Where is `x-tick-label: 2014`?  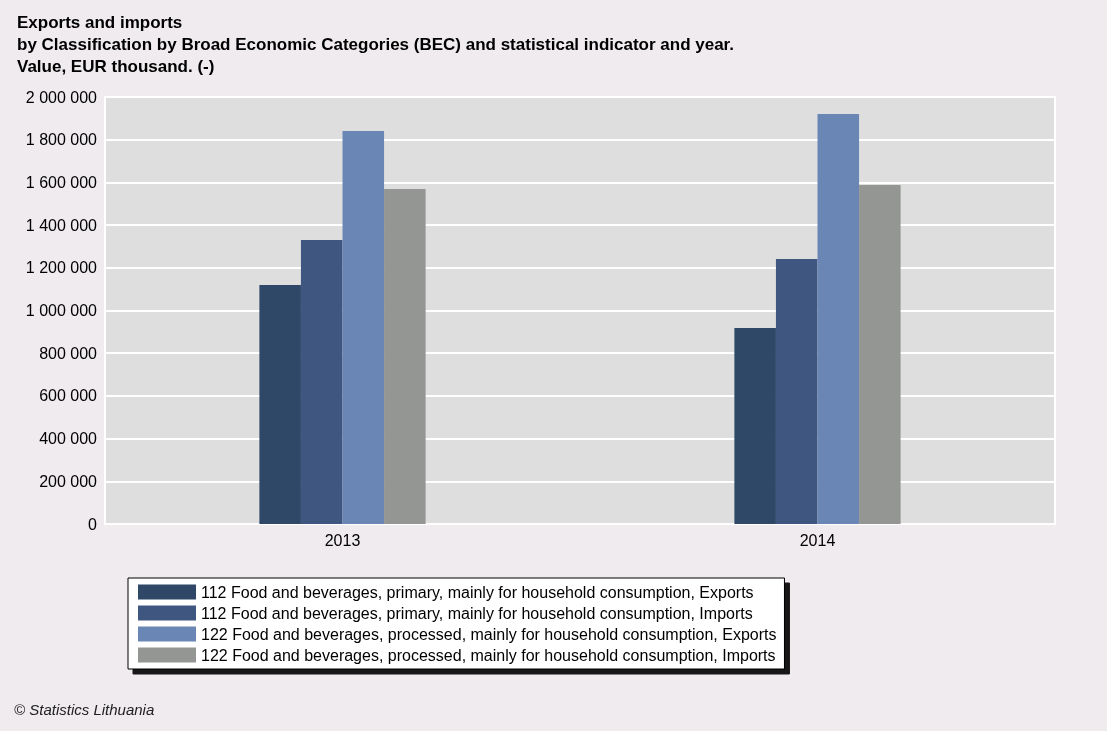
x-tick-label: 2014 is located at coordinates (817, 540).